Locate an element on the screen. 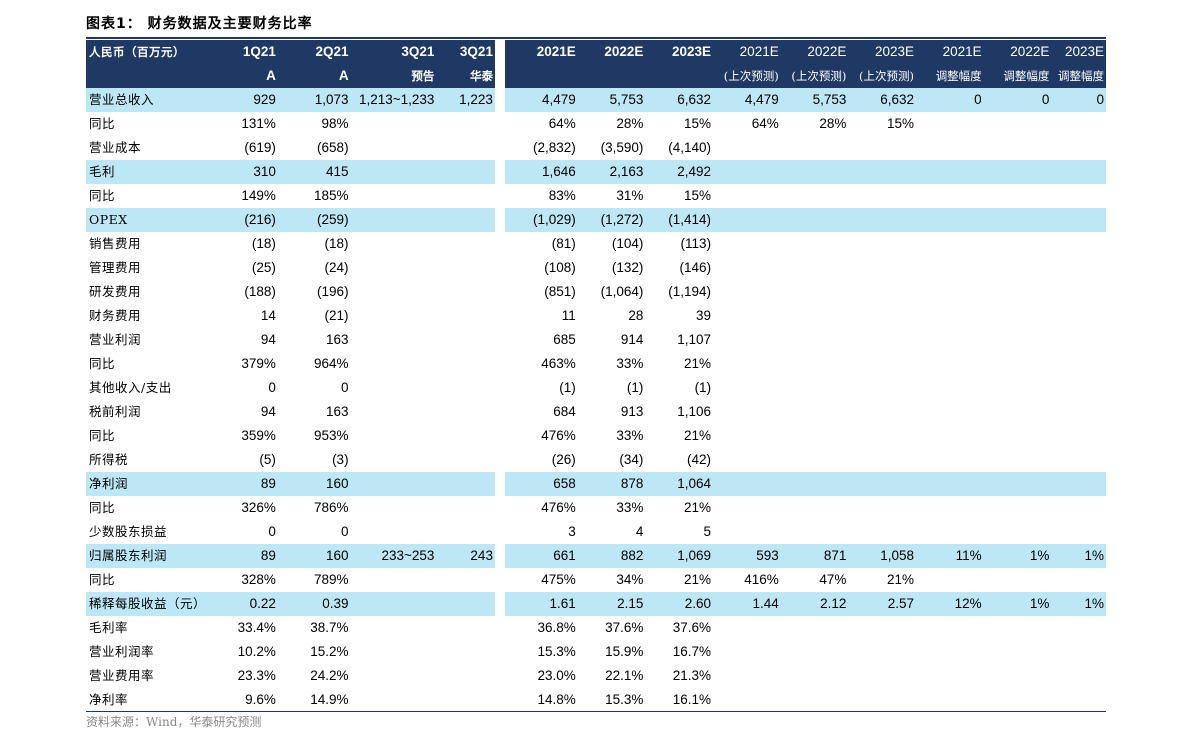 The image size is (1191, 749). row-label: 销售费用 is located at coordinates (115, 243).